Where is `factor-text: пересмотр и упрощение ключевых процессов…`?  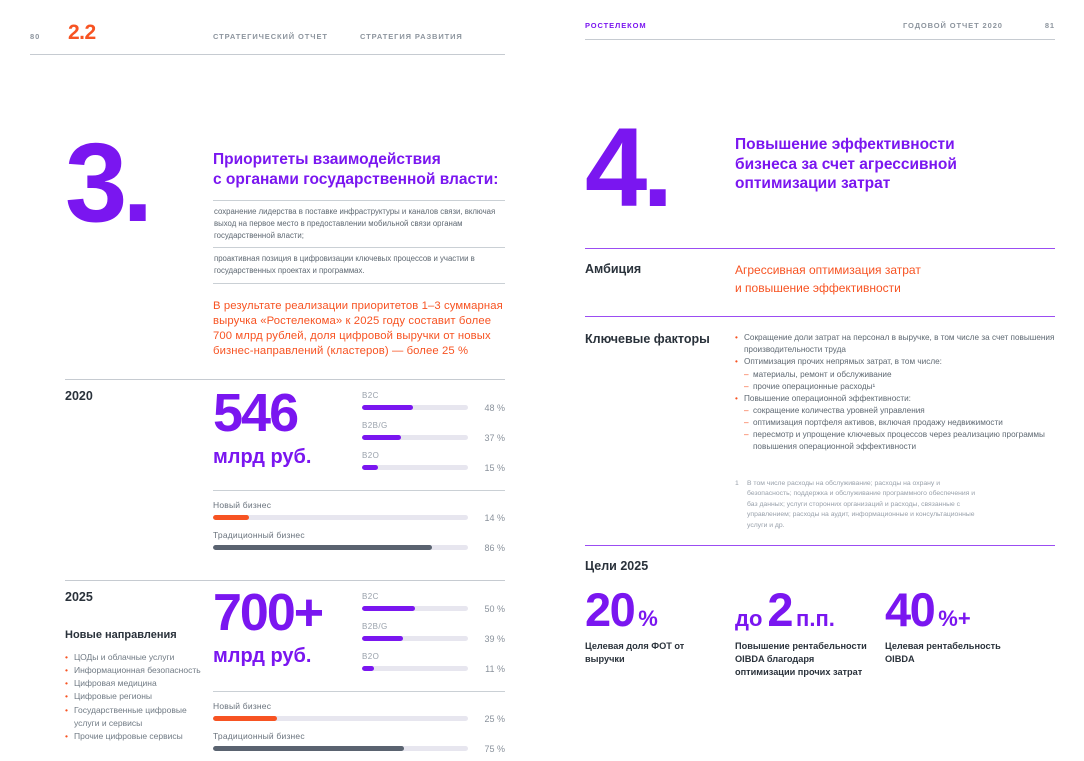
factor-text: пересмотр и упрощение ключевых процессов… is located at coordinates (899, 441).